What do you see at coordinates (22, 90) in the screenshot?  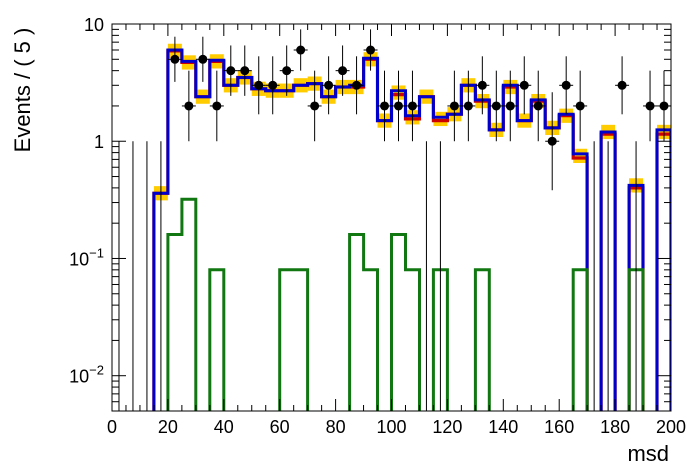 I see `y-axis-label: Events / ( 5 )` at bounding box center [22, 90].